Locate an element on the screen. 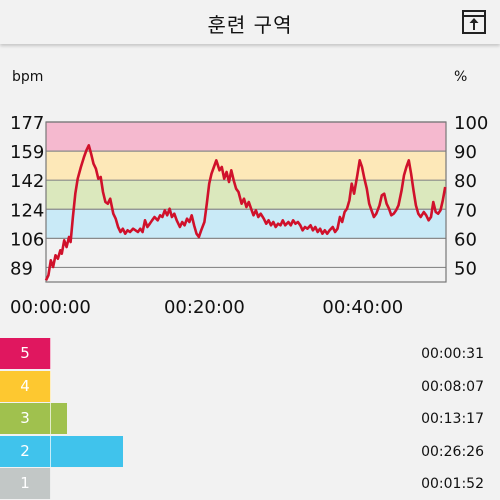 This screenshot has height=500, width=500. zone-number: 5 is located at coordinates (25, 353).